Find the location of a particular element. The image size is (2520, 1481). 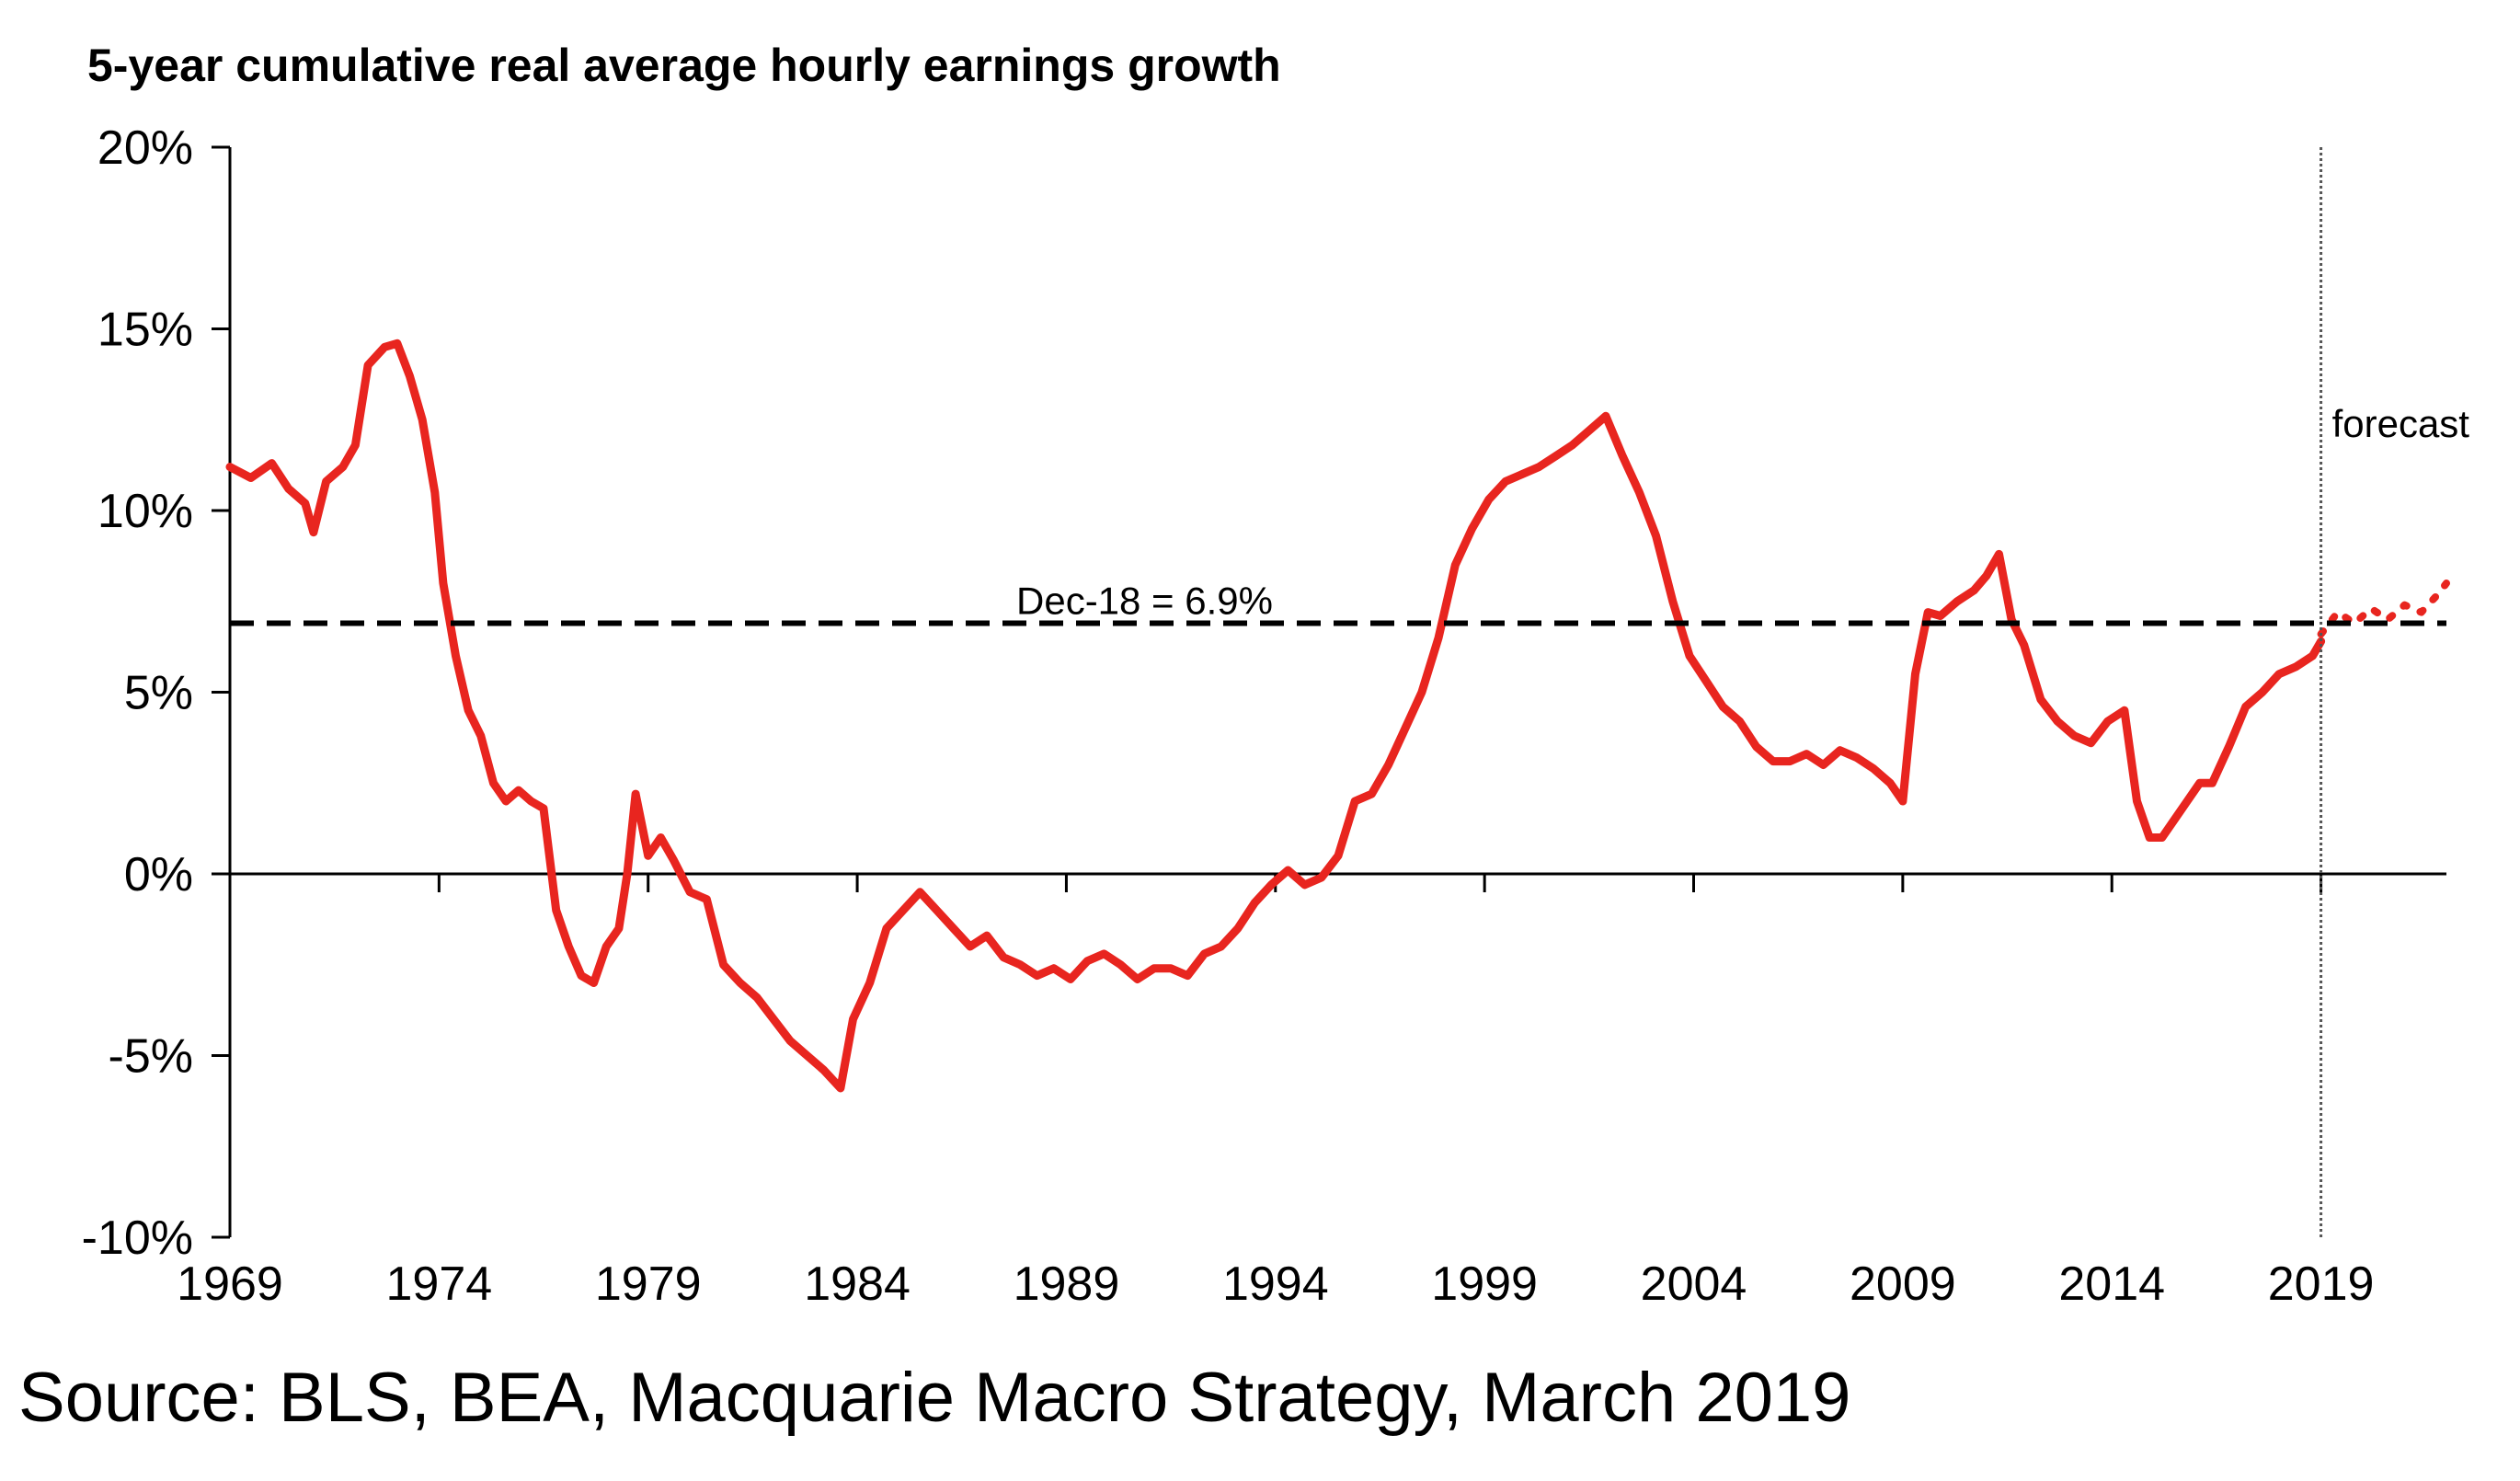

forecast-label: forecast is located at coordinates (2401, 423).